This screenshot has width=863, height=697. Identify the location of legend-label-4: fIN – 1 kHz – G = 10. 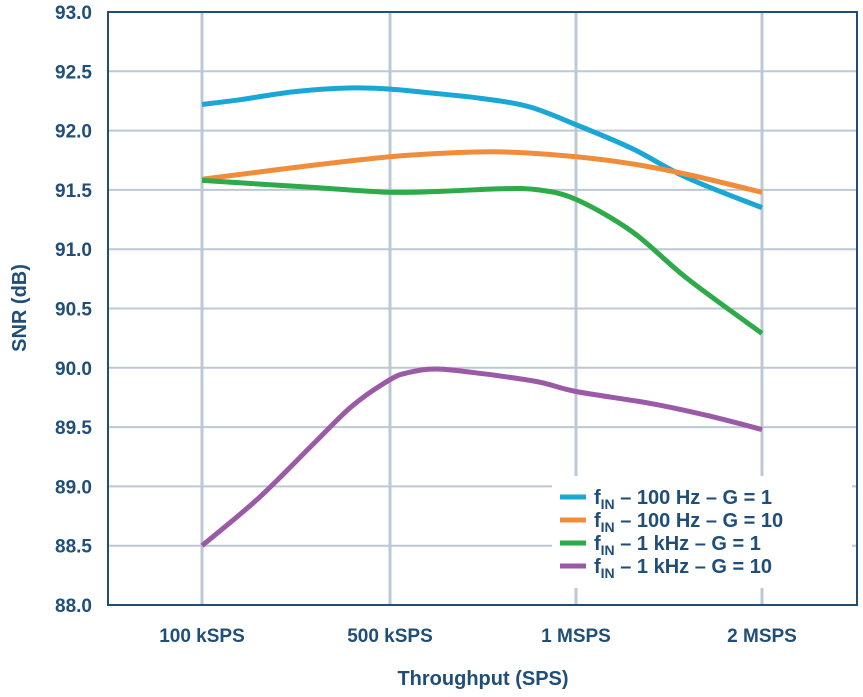
(683, 568).